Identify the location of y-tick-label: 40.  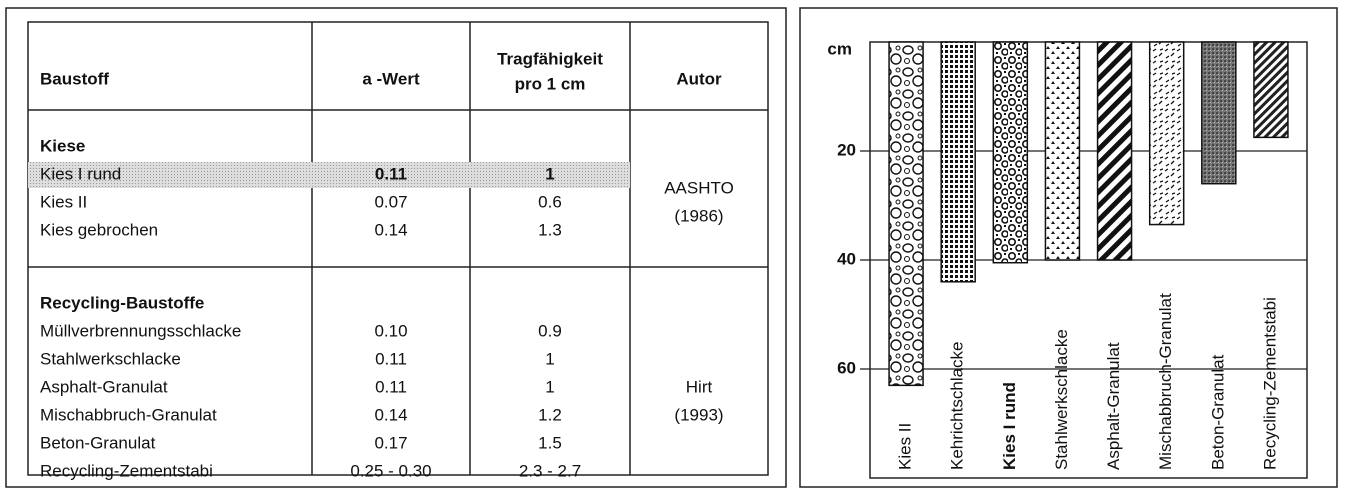
(846, 258).